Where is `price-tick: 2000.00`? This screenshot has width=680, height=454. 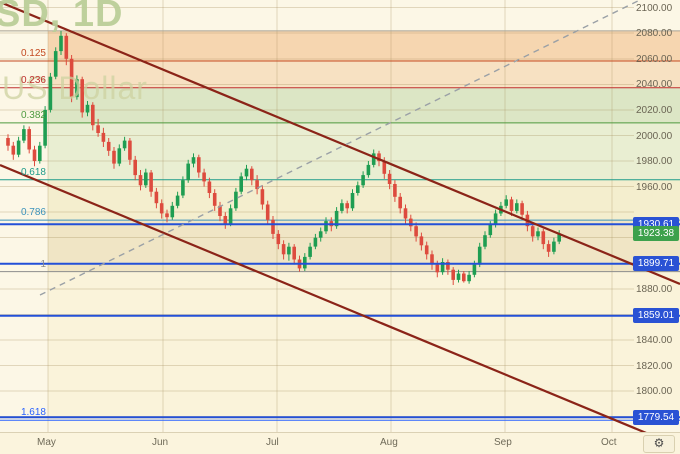 price-tick: 2000.00 is located at coordinates (654, 136).